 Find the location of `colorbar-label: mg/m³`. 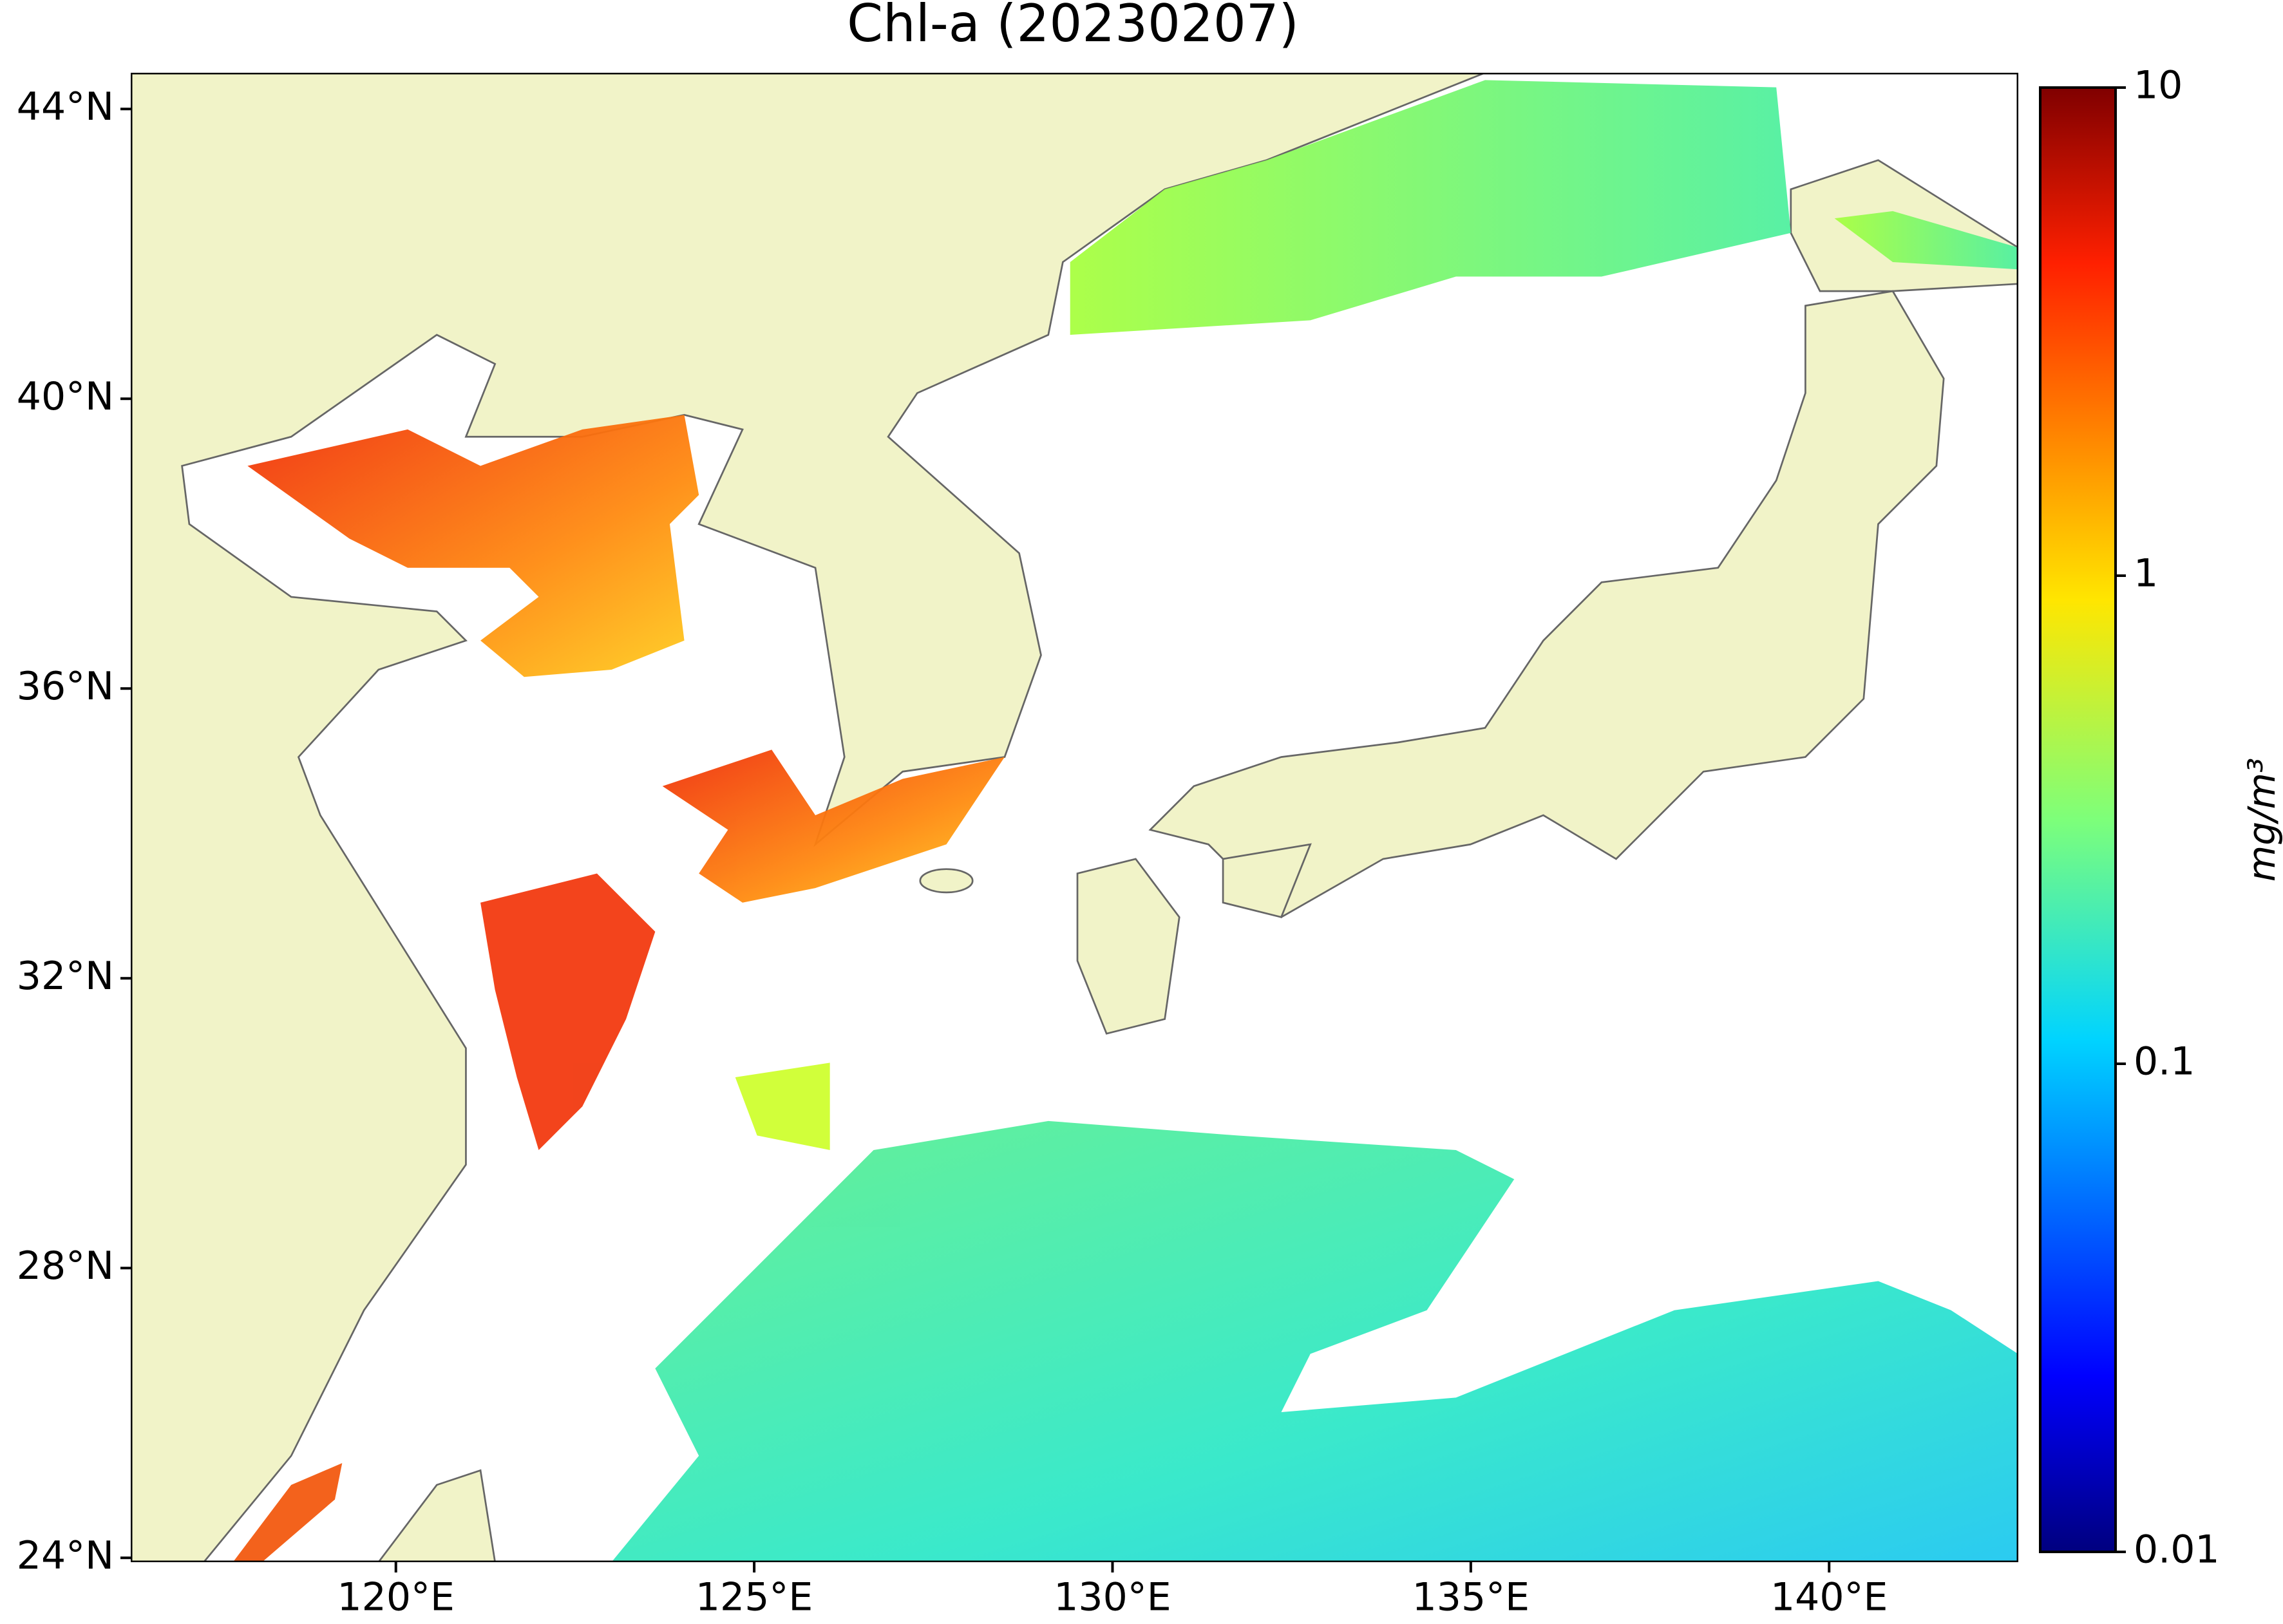

colorbar-label: mg/m³ is located at coordinates (2261, 820).